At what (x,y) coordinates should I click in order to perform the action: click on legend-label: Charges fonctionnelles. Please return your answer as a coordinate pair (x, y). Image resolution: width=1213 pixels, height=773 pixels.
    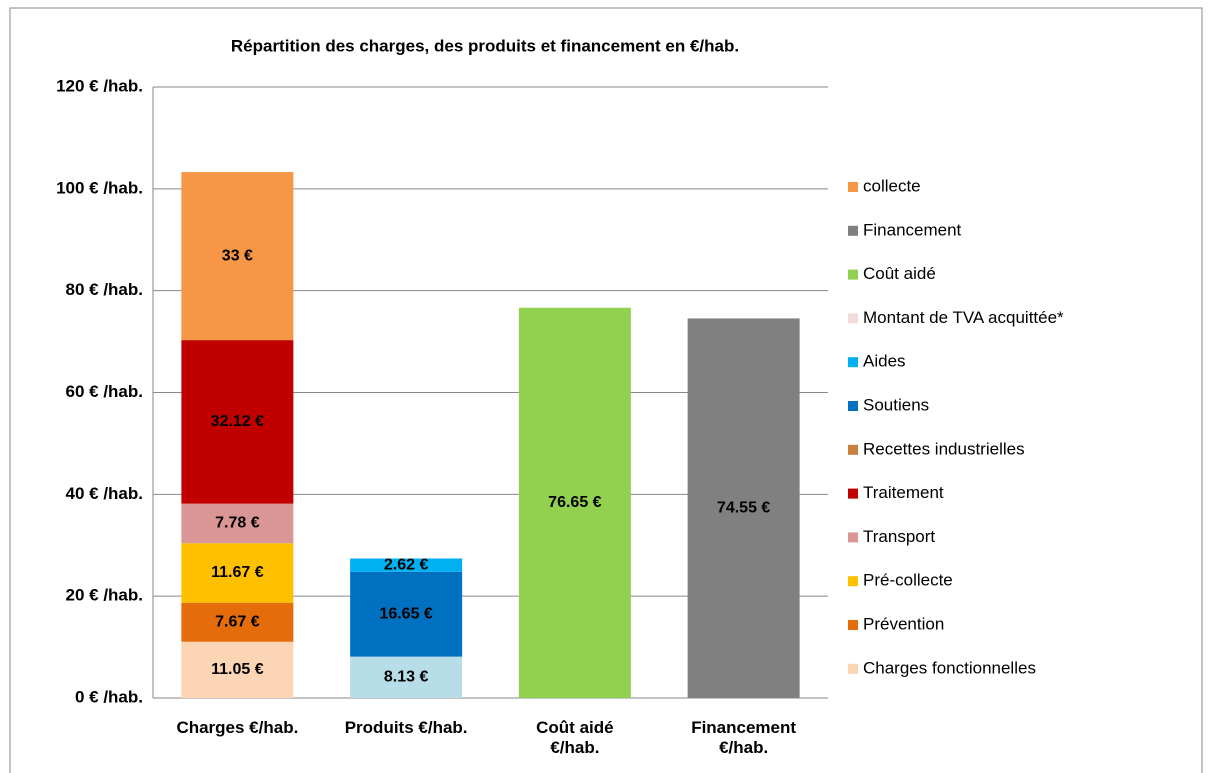
    Looking at the image, I should click on (949, 667).